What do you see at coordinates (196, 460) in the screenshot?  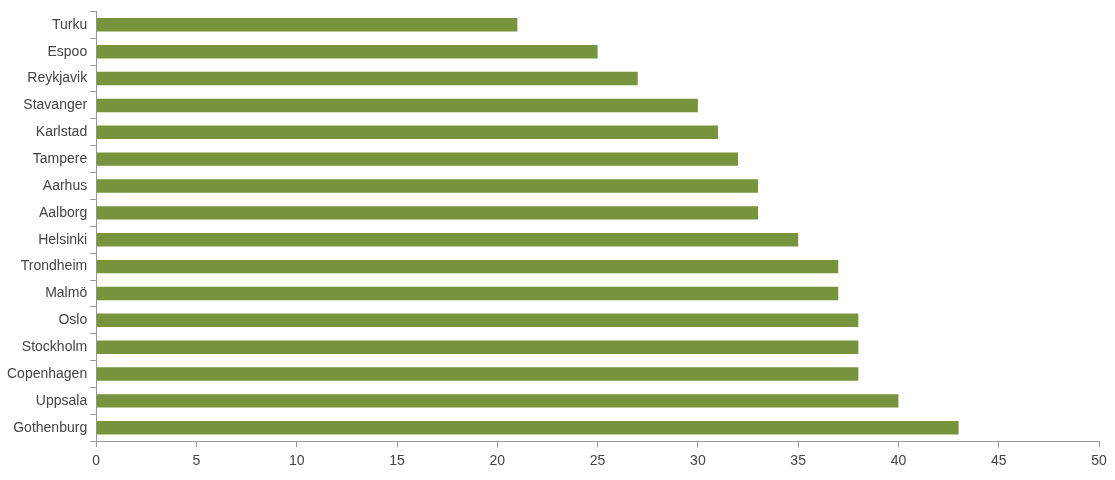 I see `x-tick-label: 5` at bounding box center [196, 460].